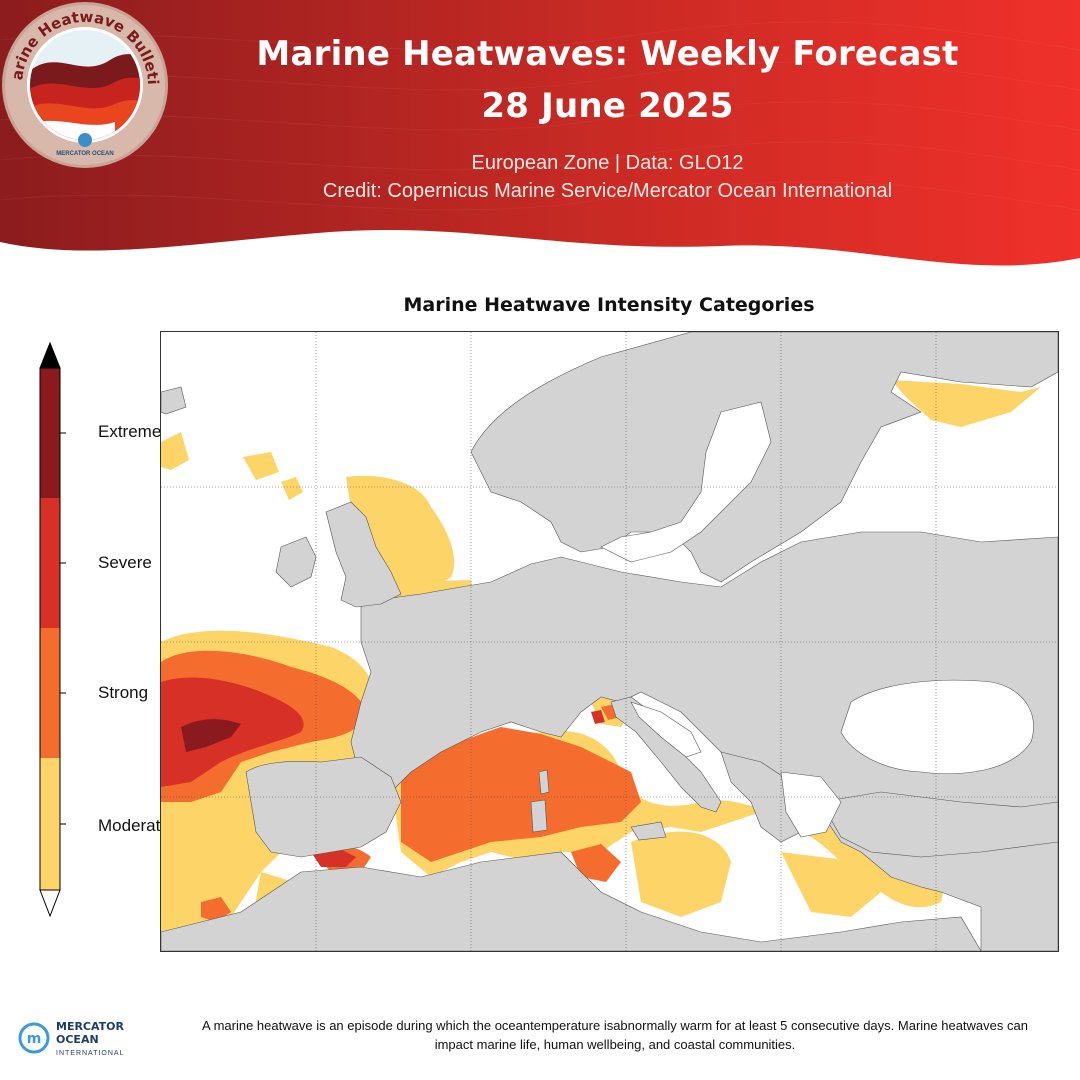 This screenshot has width=1080, height=1080. I want to click on mercator-ocean-logo: m MERCATOR OCEAN INTERNATIONAL, so click(83, 1038).